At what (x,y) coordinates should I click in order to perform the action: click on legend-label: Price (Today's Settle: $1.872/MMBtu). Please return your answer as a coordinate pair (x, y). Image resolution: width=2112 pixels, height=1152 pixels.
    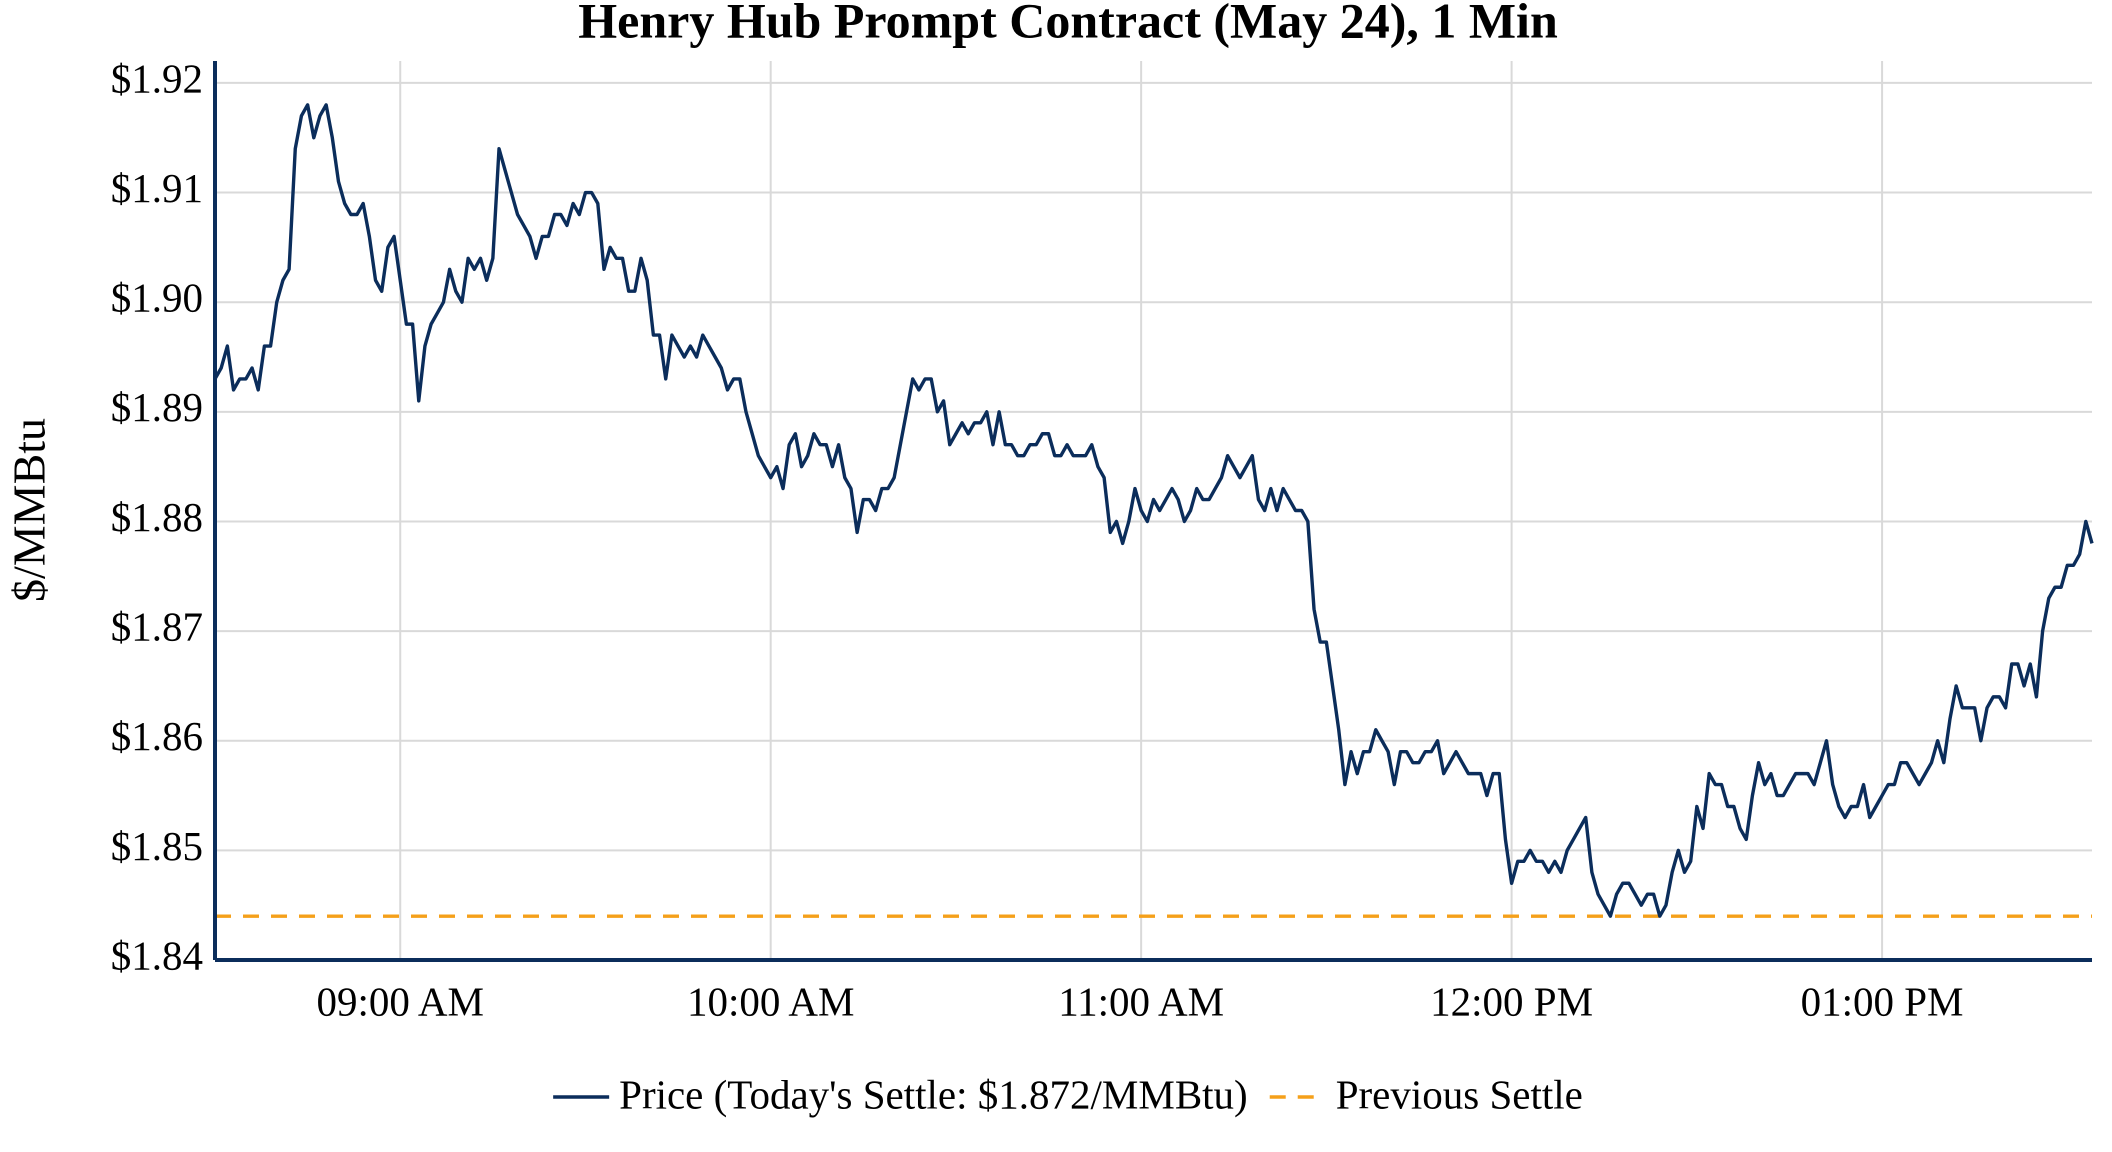
    Looking at the image, I should click on (933, 1094).